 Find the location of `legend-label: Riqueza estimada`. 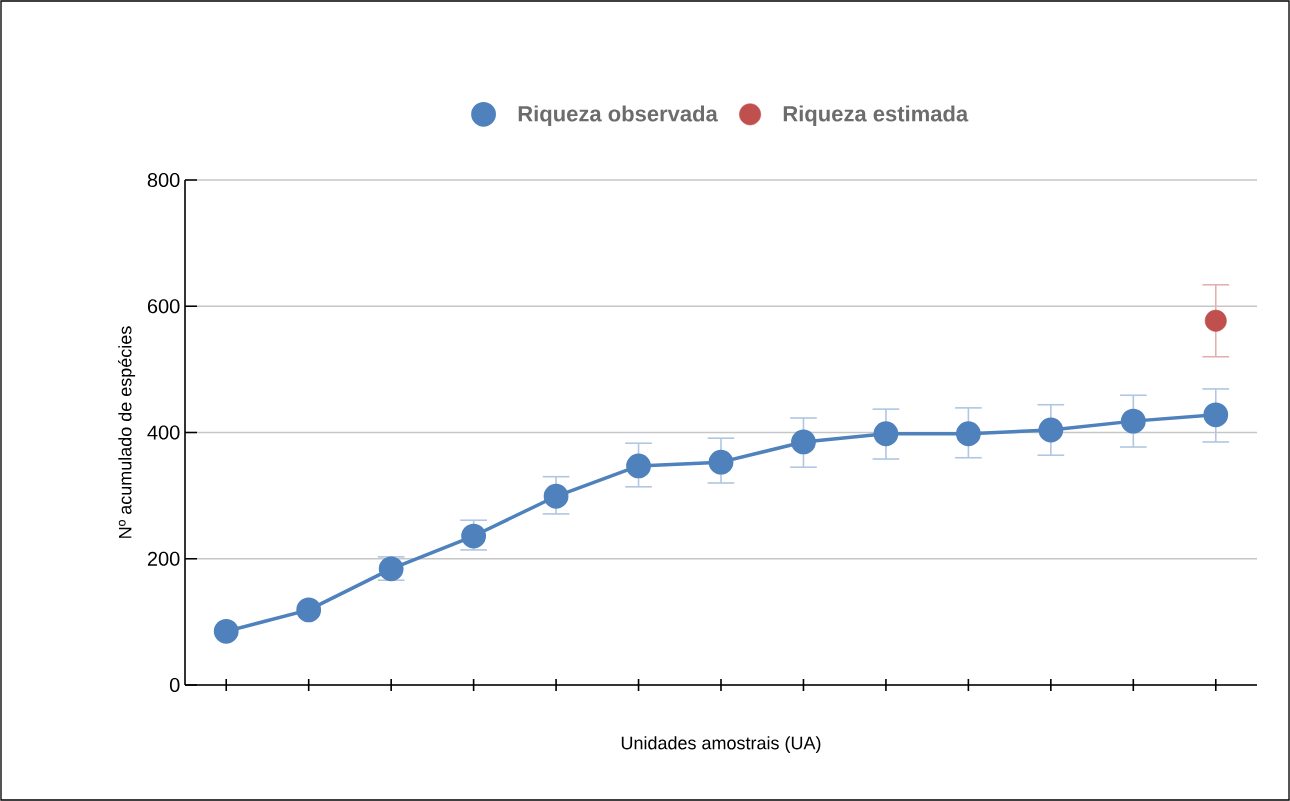

legend-label: Riqueza estimada is located at coordinates (876, 115).